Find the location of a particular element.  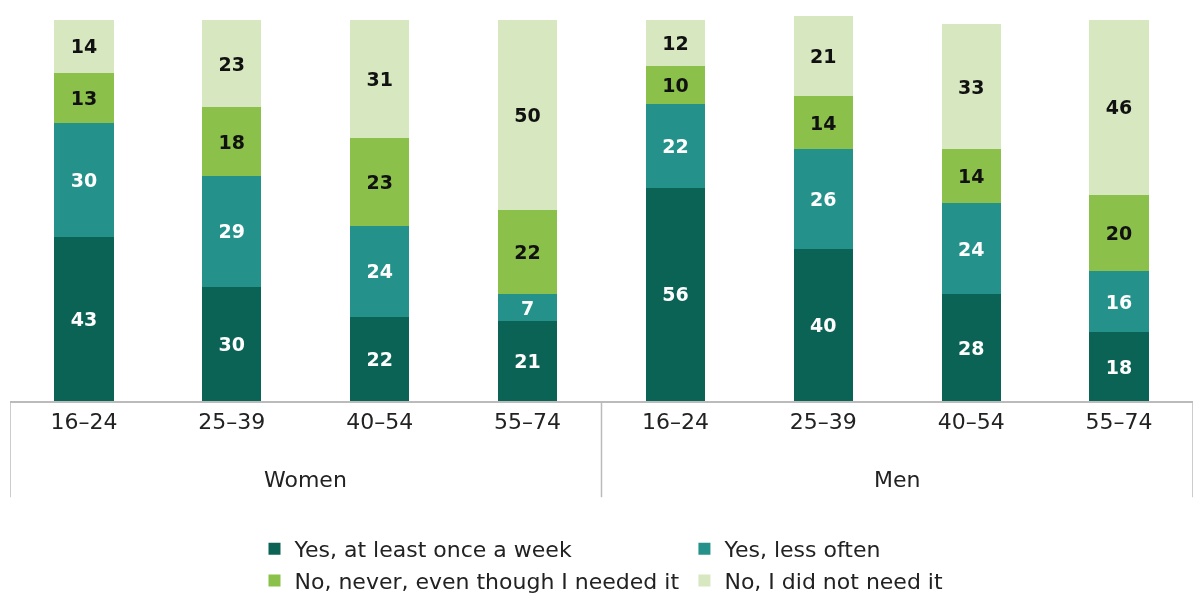

data-label: 13 is located at coordinates (84, 97).